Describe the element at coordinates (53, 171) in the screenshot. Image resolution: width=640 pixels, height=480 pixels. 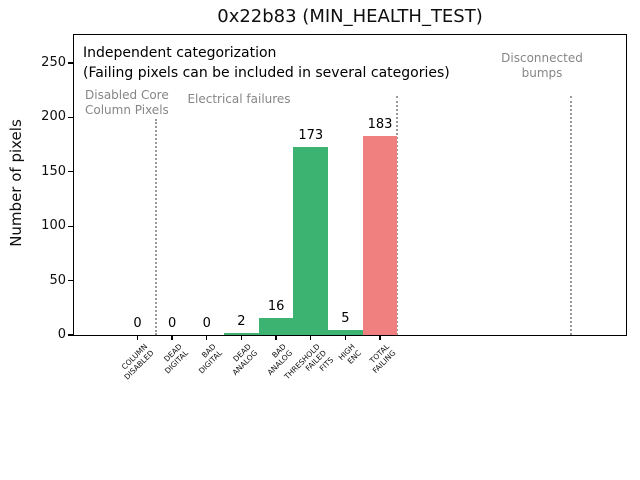
I see `y-tick-label: 150` at that location.